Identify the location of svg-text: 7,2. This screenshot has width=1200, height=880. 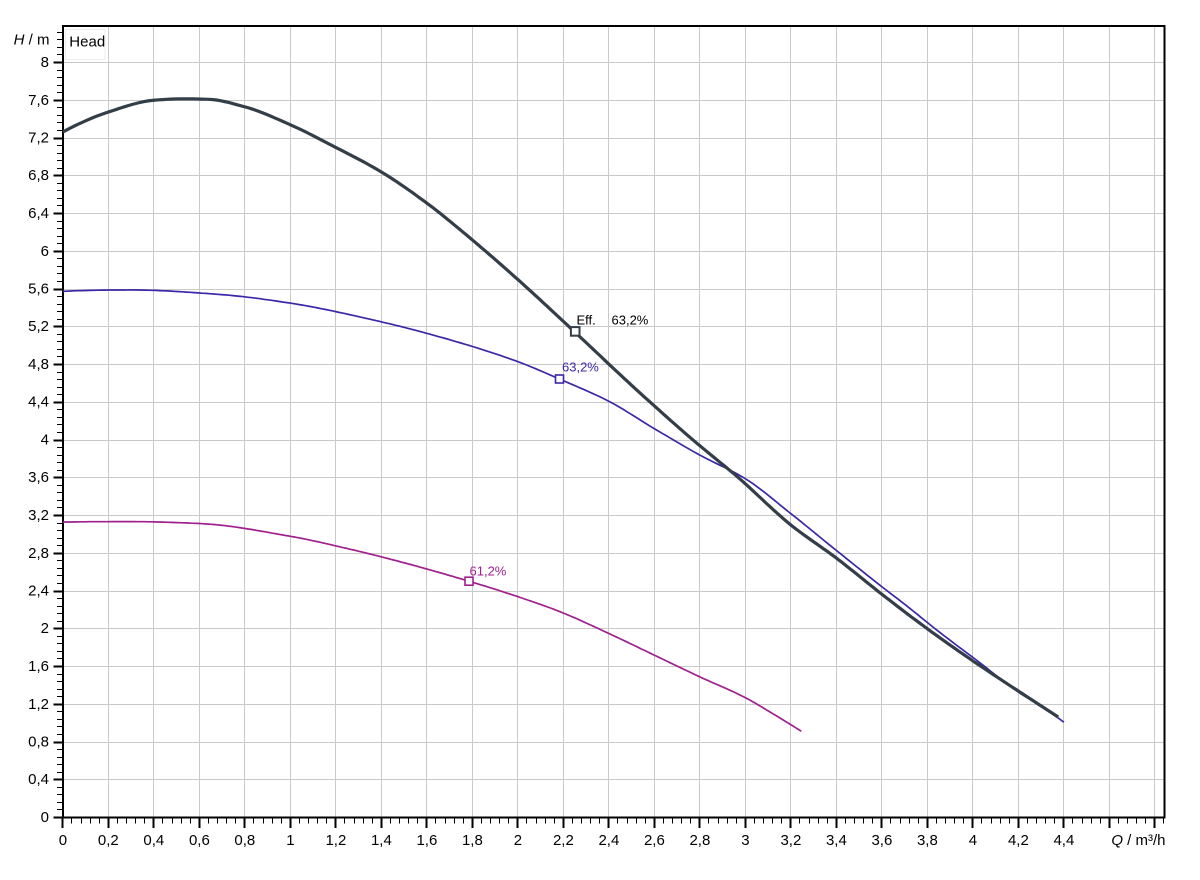
(38, 138).